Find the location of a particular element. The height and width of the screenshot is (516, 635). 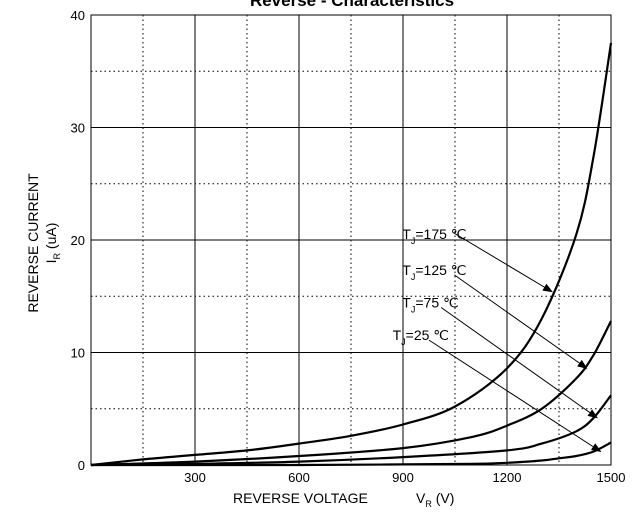

x-tick-label: 1200 is located at coordinates (507, 477).